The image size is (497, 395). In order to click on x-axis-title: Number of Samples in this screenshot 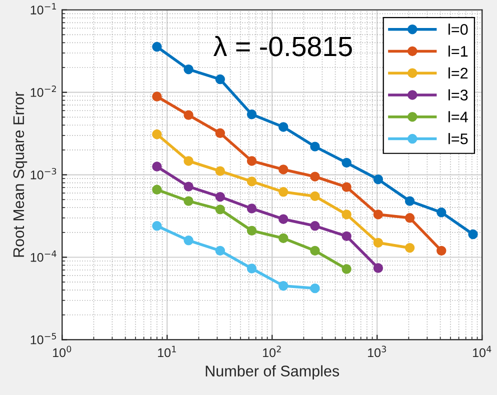, I will do `click(273, 372)`.